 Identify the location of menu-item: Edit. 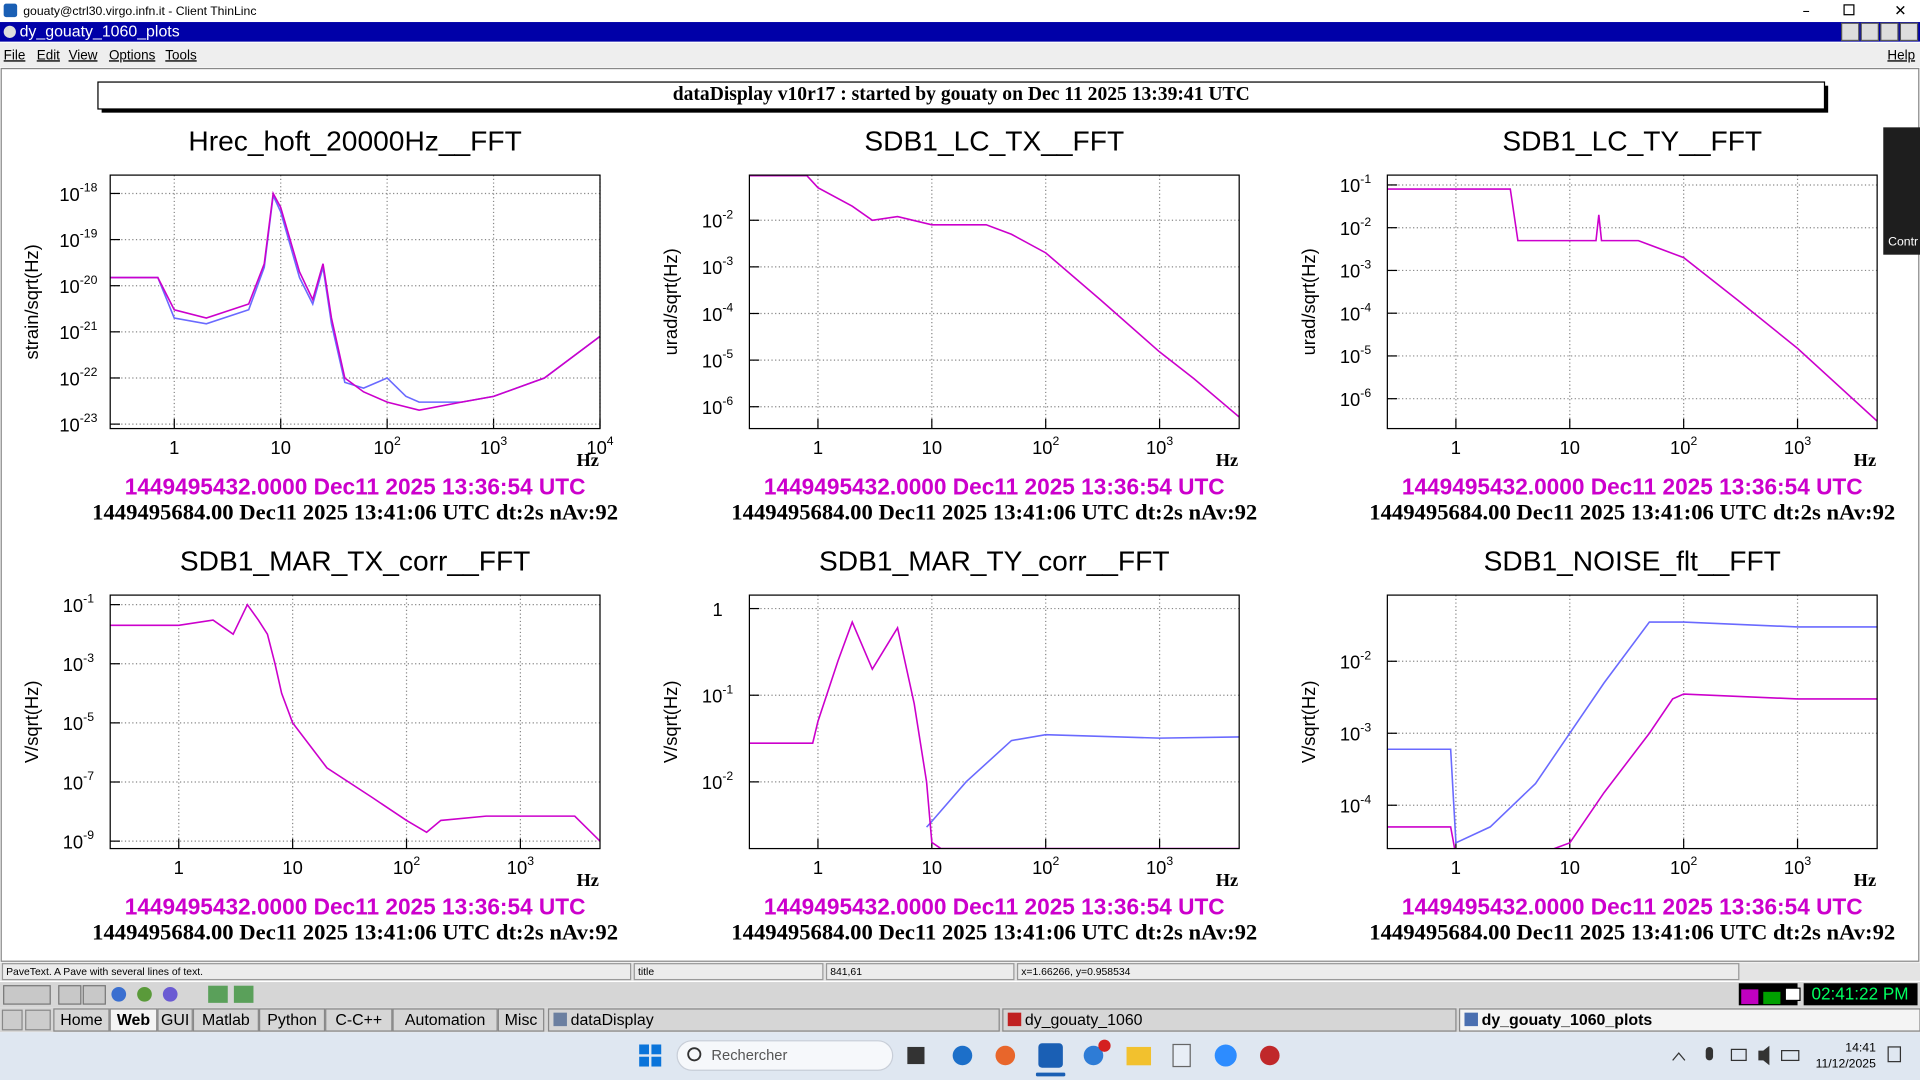
(48, 54).